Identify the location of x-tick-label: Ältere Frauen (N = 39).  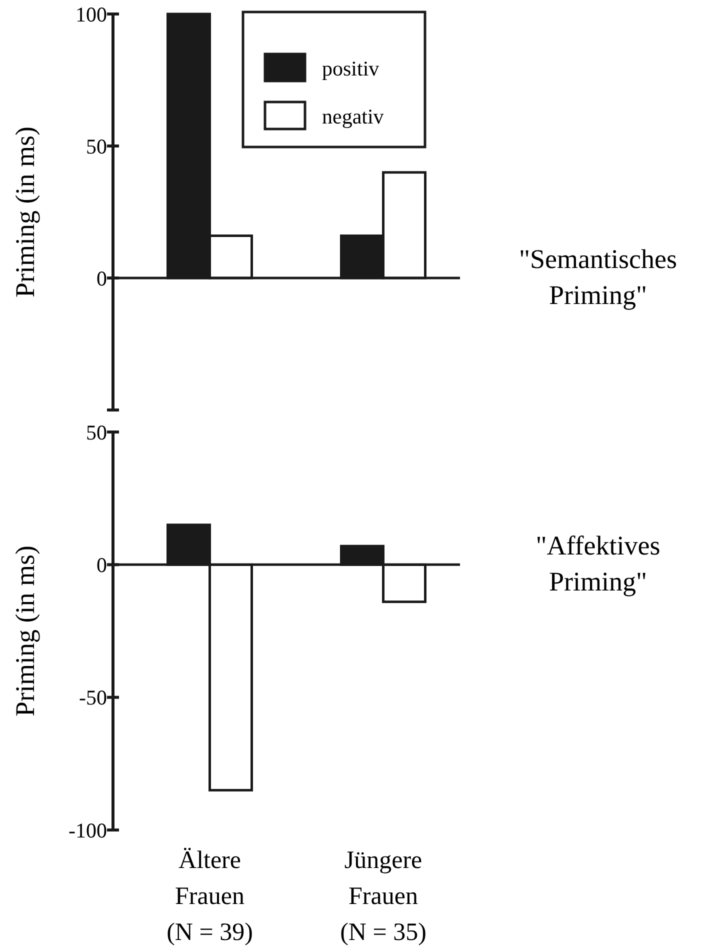
(209, 896).